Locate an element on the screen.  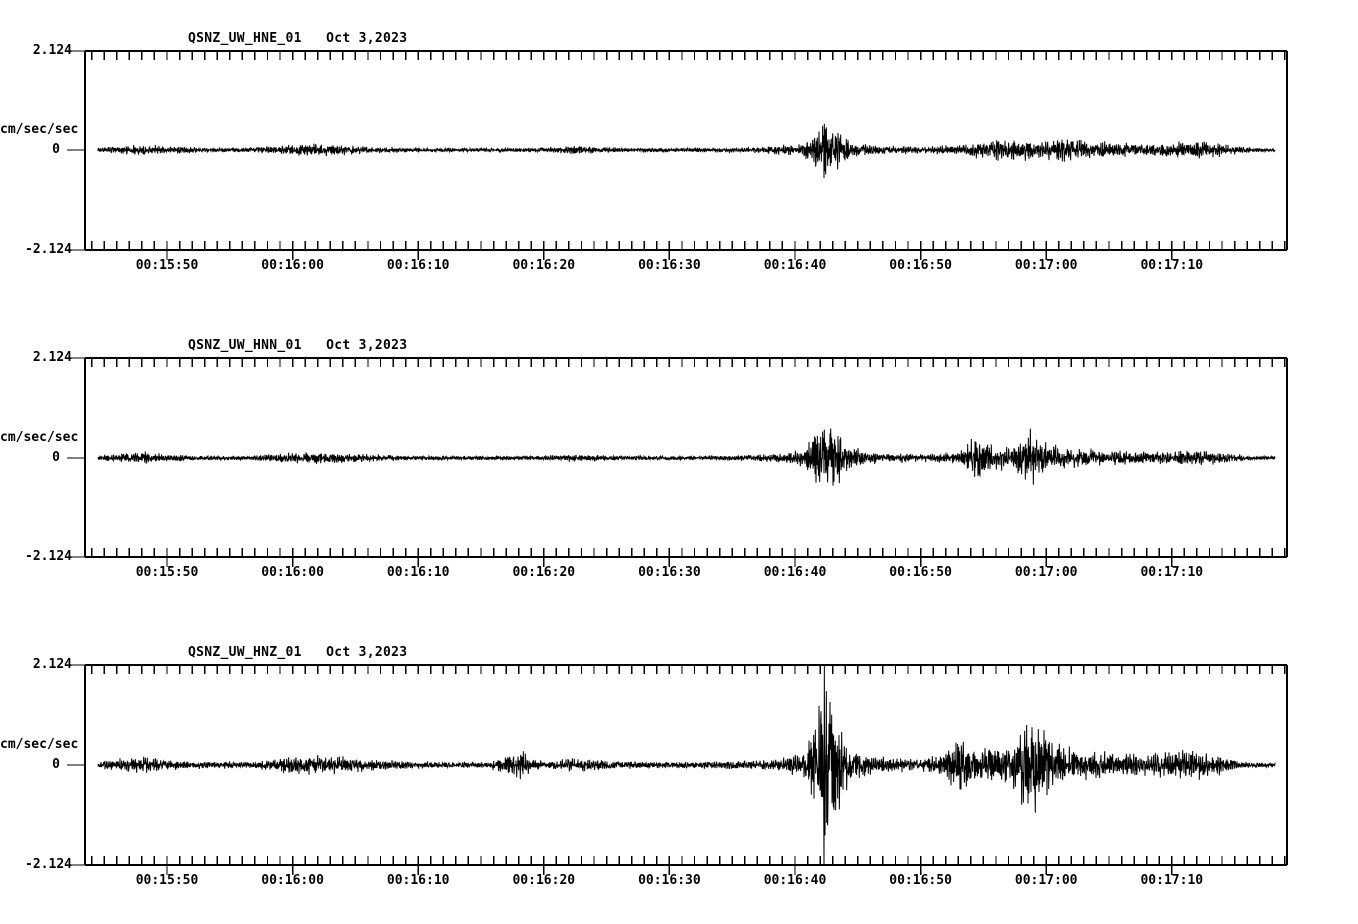
panel-title: QSNZ_UW_HNZ_01 Oct 3,2023 is located at coordinates (298, 652).